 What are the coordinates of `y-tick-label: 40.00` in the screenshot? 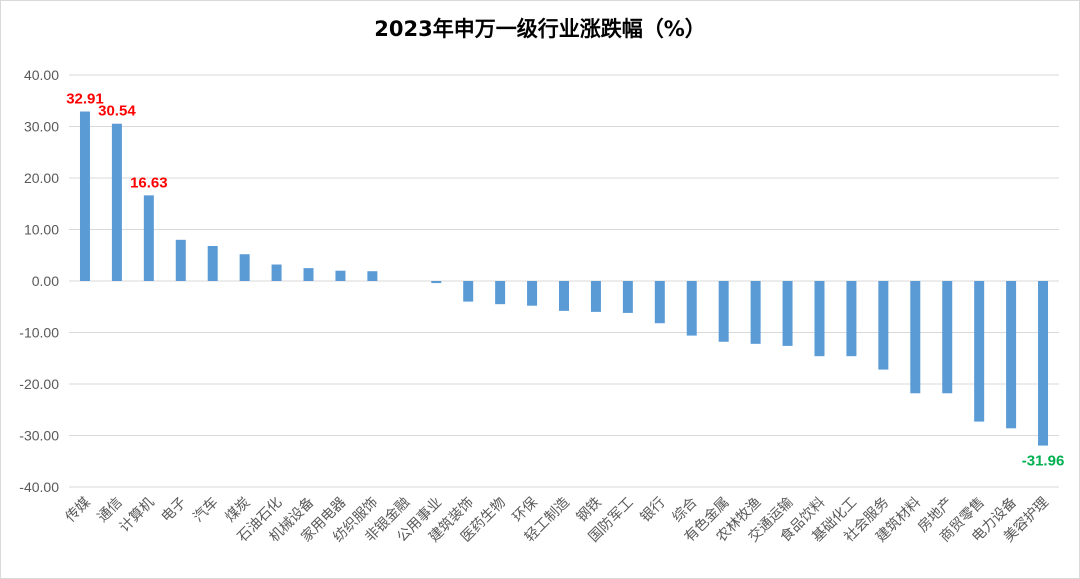 It's located at (41, 75).